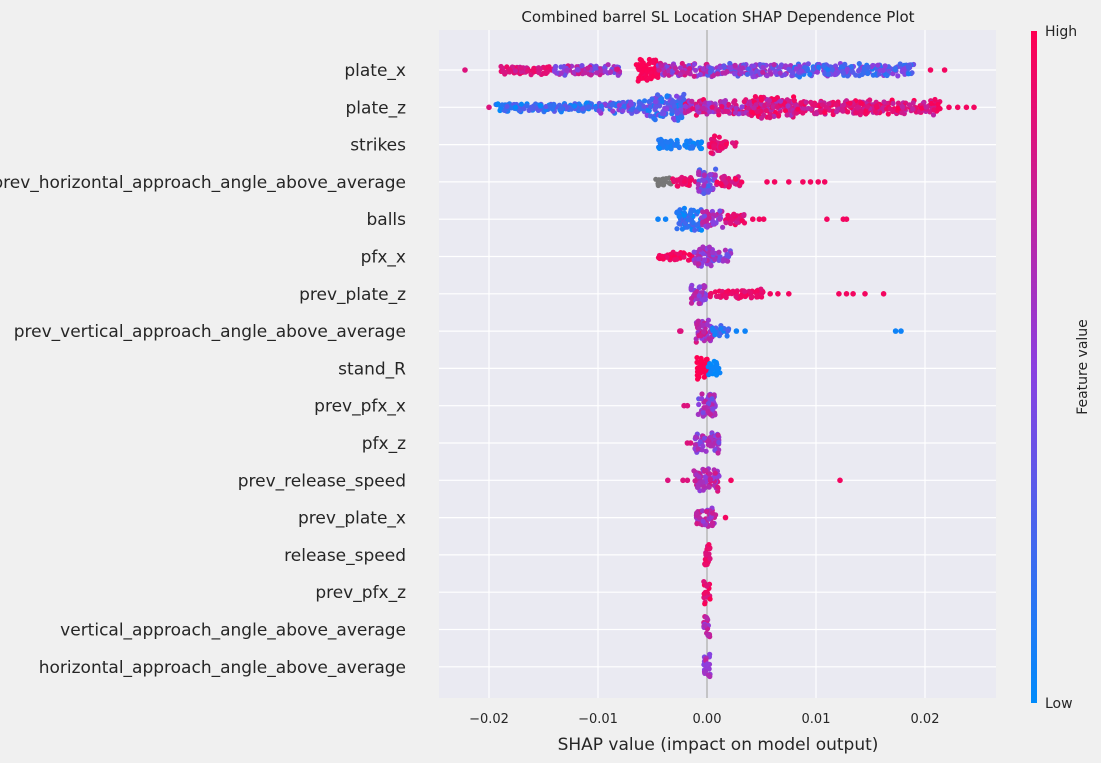 This screenshot has width=1101, height=763. What do you see at coordinates (694, 256) in the screenshot?
I see `feature-points-pfx_x` at bounding box center [694, 256].